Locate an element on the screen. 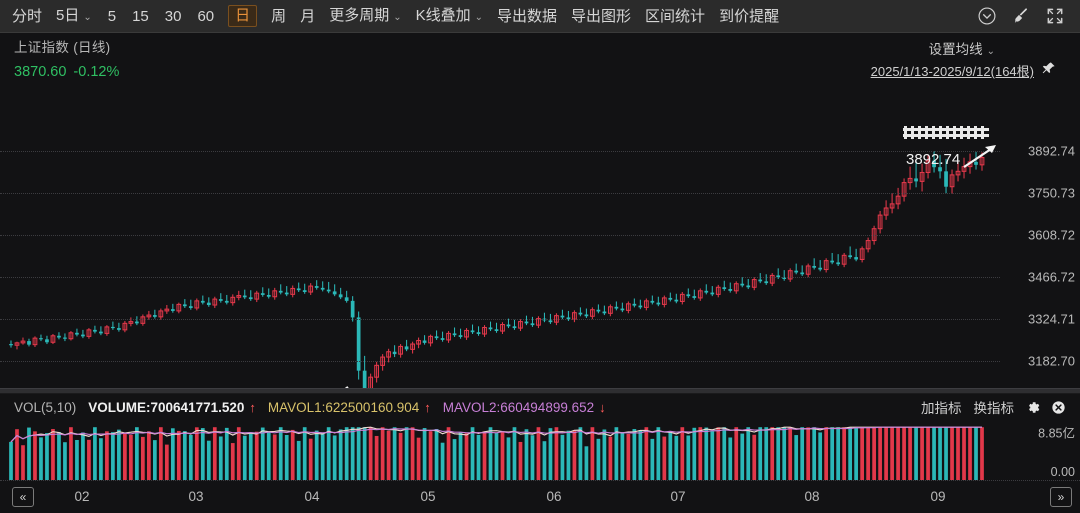 Image resolution: width=1080 pixels, height=513 pixels. chevron-down-circle-icon is located at coordinates (987, 16).